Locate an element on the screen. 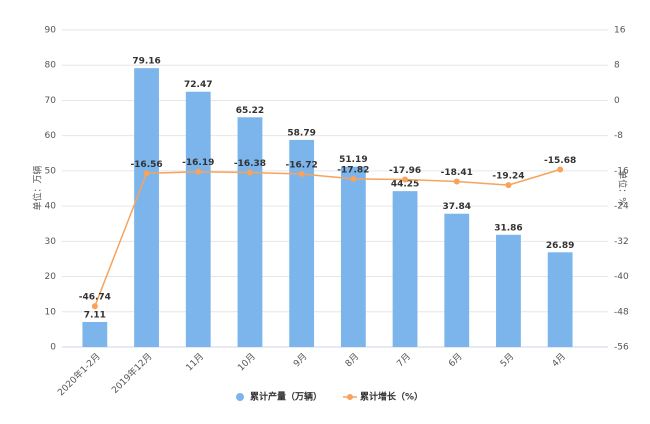  data-label: -18.41 is located at coordinates (457, 173).